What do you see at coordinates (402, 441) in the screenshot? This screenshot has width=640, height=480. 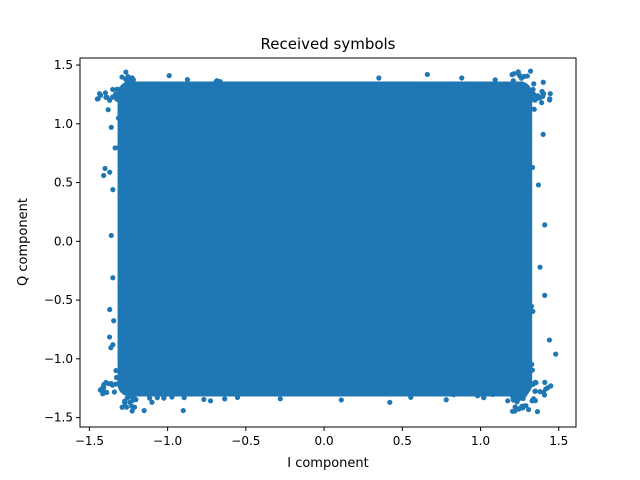 I see `x-tick-label: 0.5` at bounding box center [402, 441].